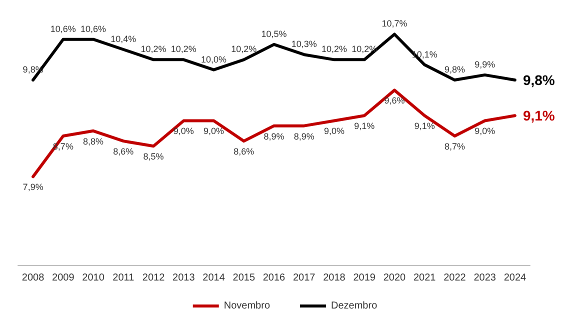 The height and width of the screenshot is (320, 570). Describe the element at coordinates (63, 278) in the screenshot. I see `x-tick-label: 2009` at that location.